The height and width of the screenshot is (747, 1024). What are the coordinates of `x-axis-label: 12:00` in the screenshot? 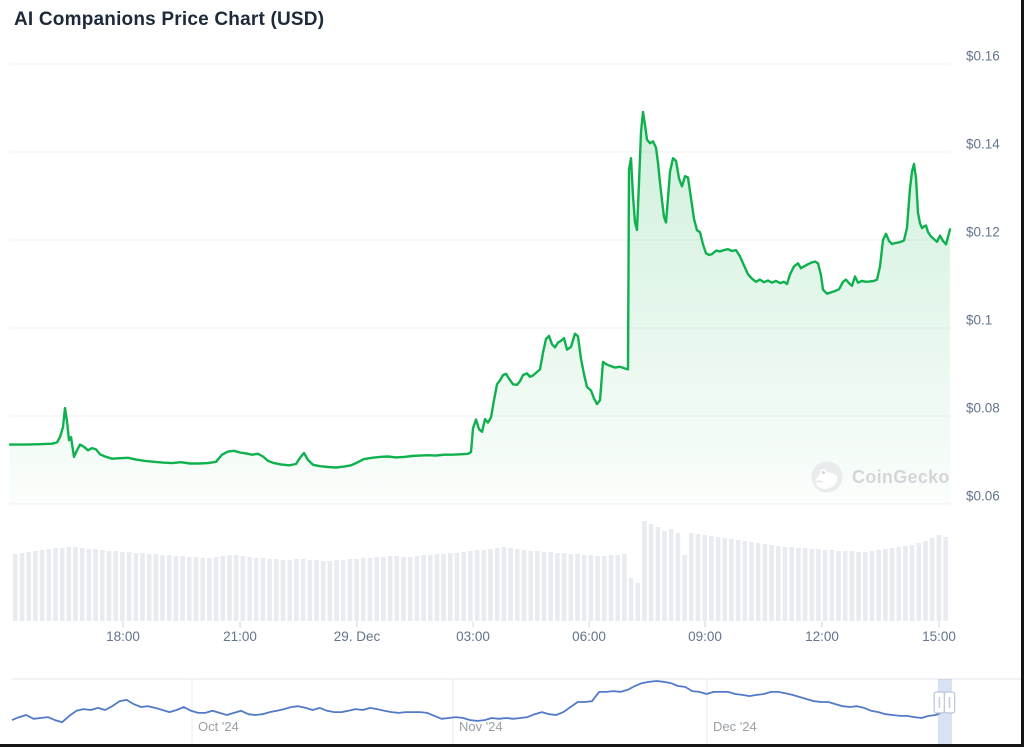 It's located at (822, 636).